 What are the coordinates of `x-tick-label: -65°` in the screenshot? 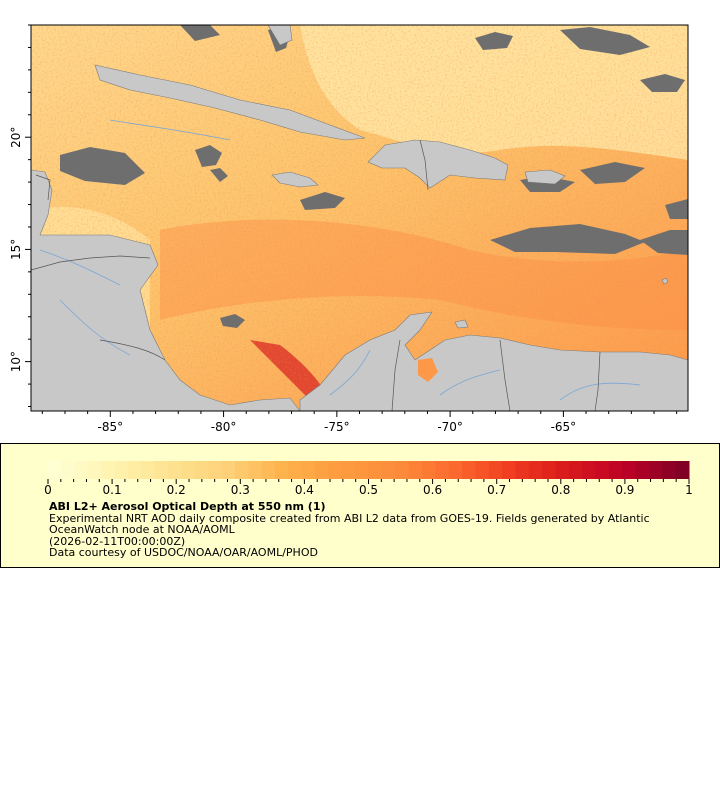 It's located at (564, 427).